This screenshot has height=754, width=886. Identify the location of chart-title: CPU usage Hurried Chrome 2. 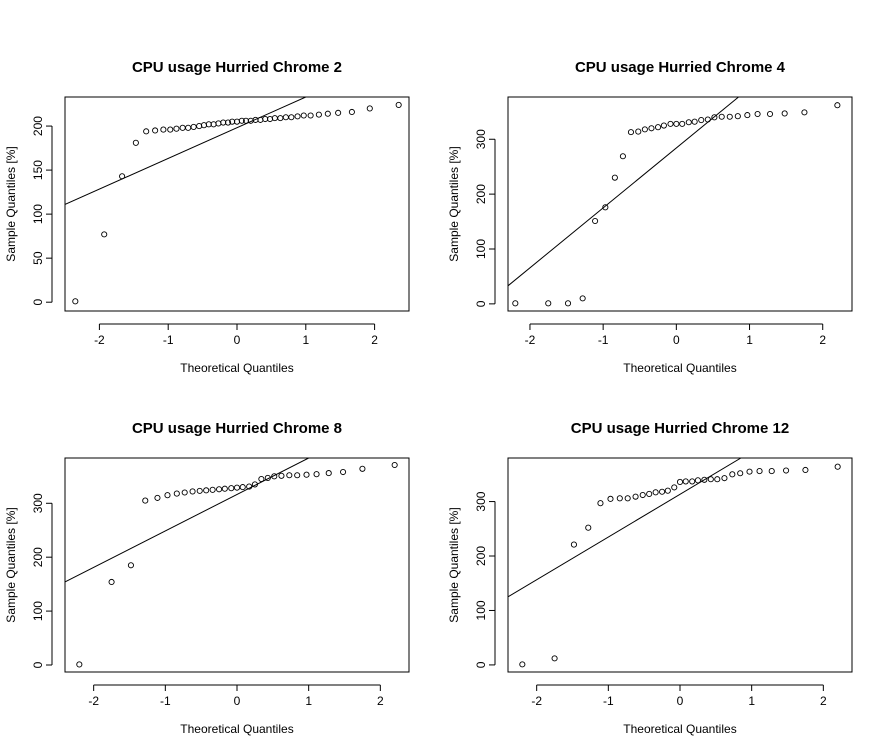
(237, 67).